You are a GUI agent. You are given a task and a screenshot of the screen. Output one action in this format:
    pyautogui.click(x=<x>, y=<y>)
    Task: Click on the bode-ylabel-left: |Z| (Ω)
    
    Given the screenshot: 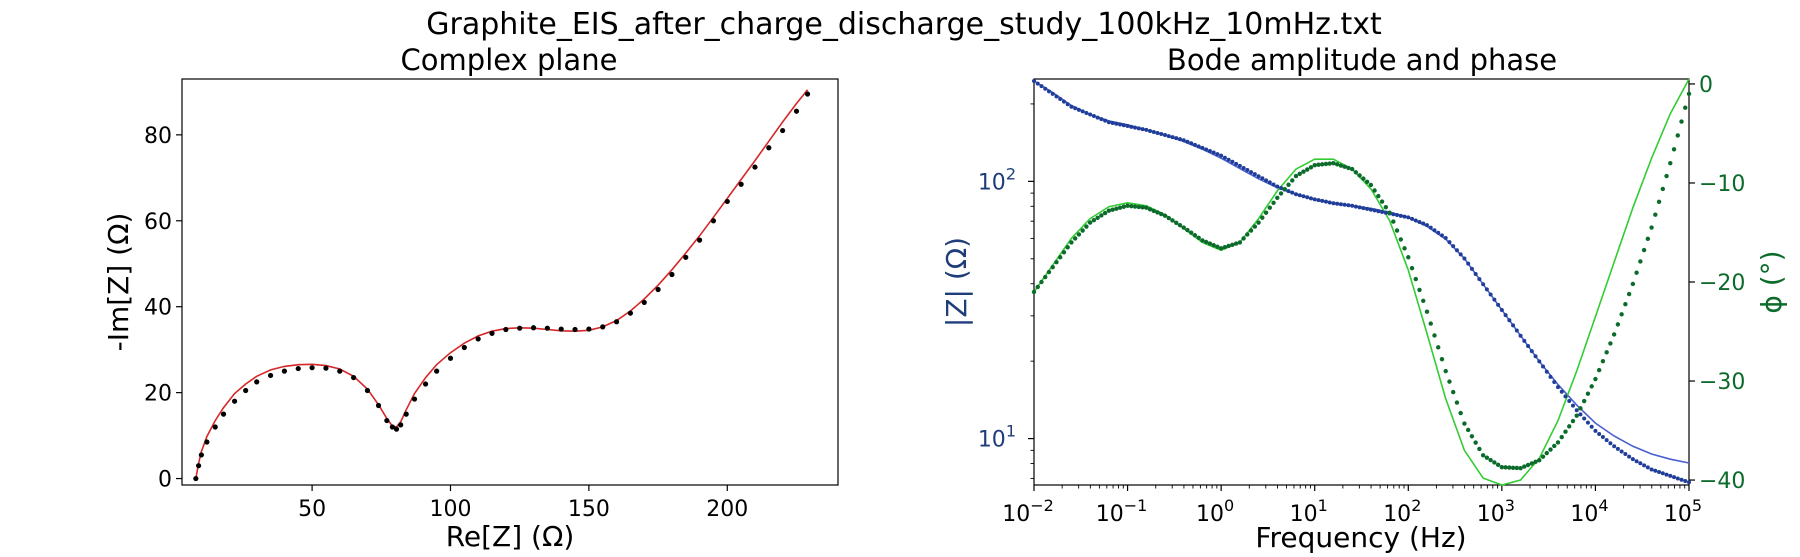 What is the action you would take?
    pyautogui.click(x=956, y=282)
    